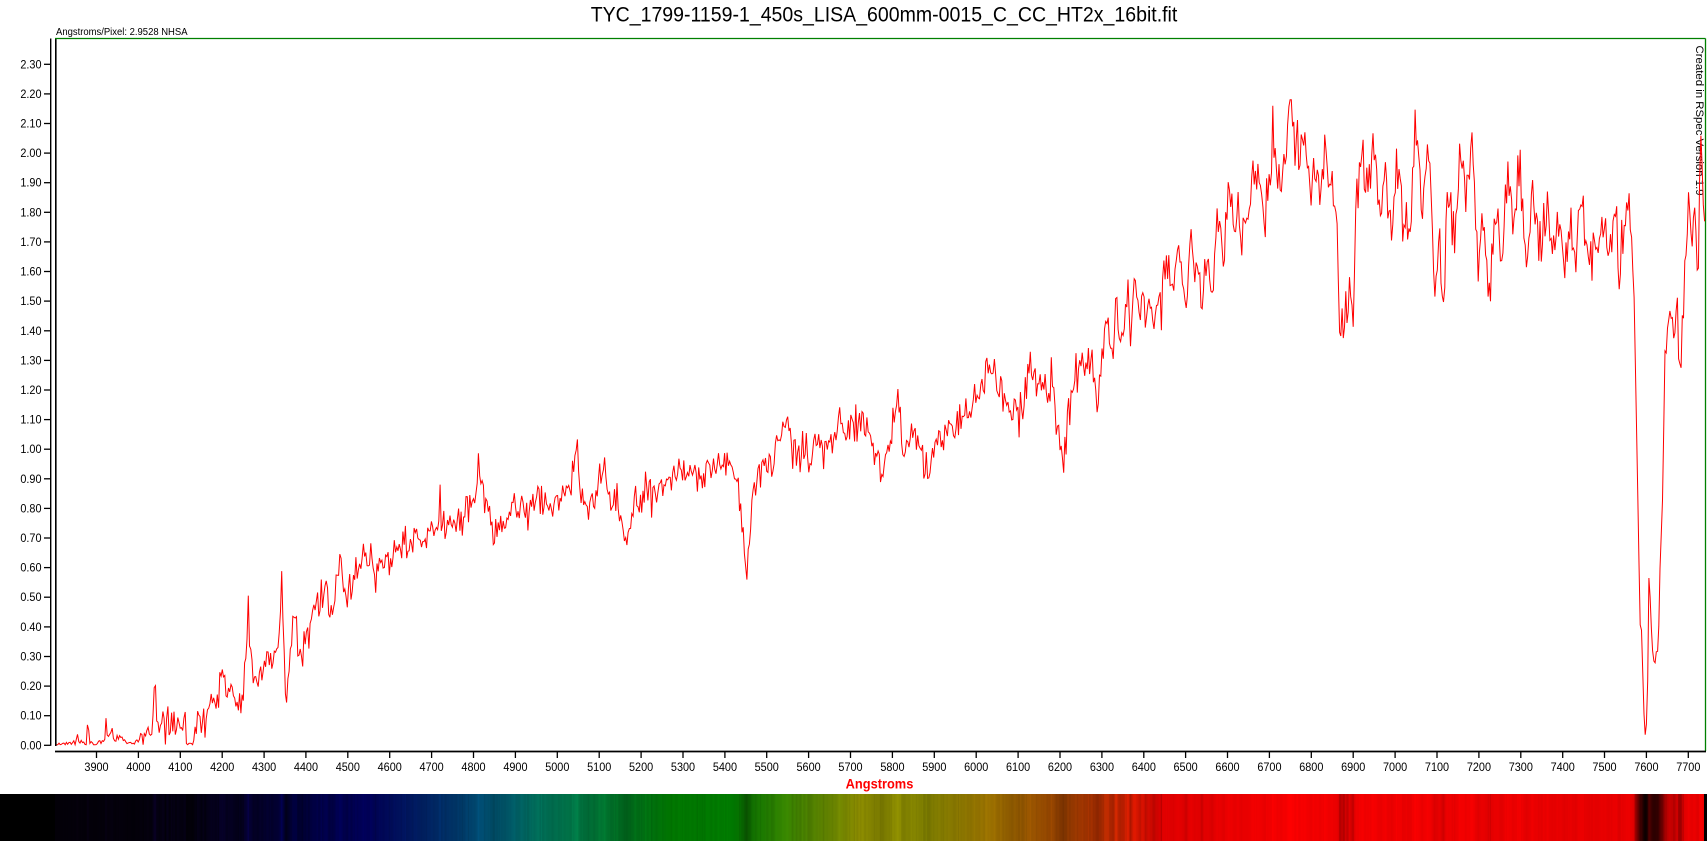  Describe the element at coordinates (1060, 768) in the screenshot. I see `svg-text: 6200` at that location.